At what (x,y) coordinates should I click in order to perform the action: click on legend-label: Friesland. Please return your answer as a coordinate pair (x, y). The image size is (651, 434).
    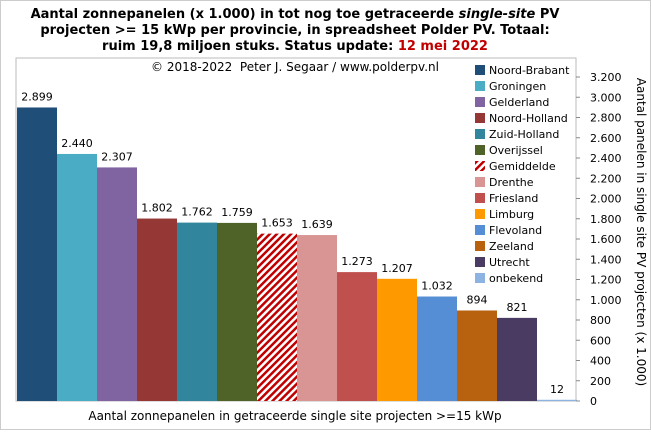
    Looking at the image, I should click on (513, 198).